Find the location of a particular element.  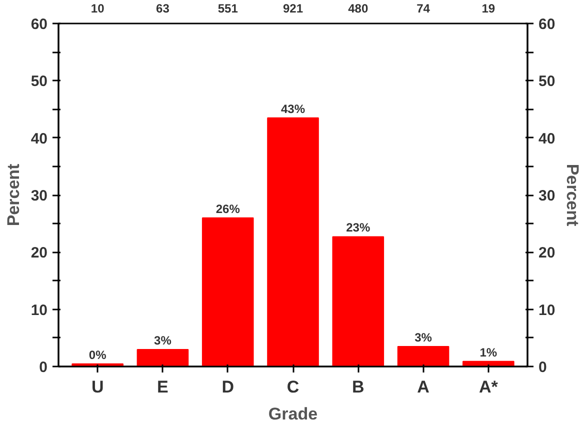

data-label: 23% is located at coordinates (358, 227).